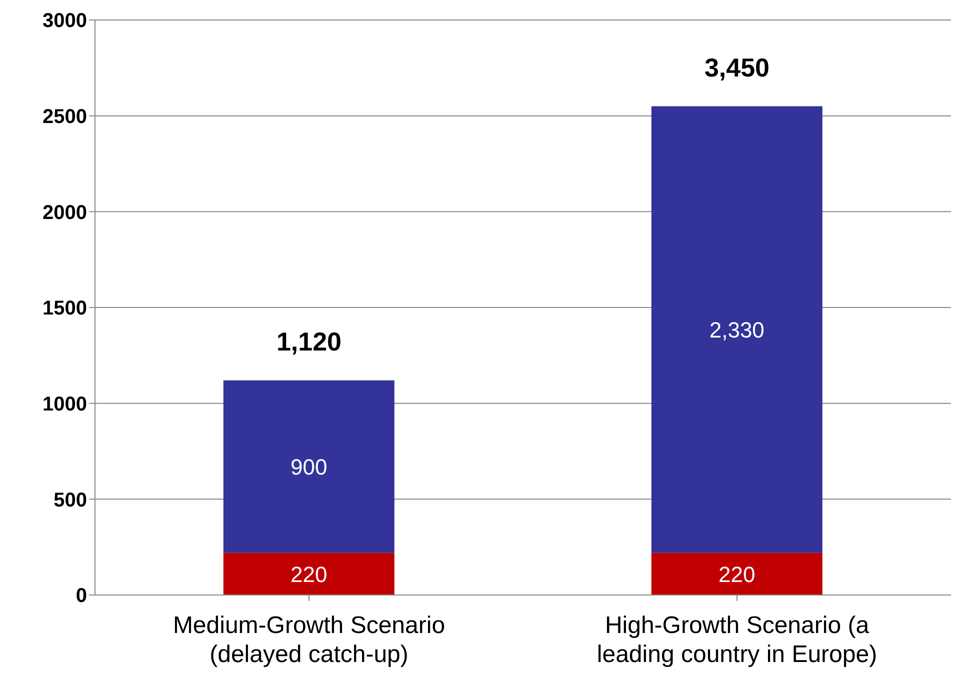  Describe the element at coordinates (737, 67) in the screenshot. I see `annotation: 3,450` at that location.